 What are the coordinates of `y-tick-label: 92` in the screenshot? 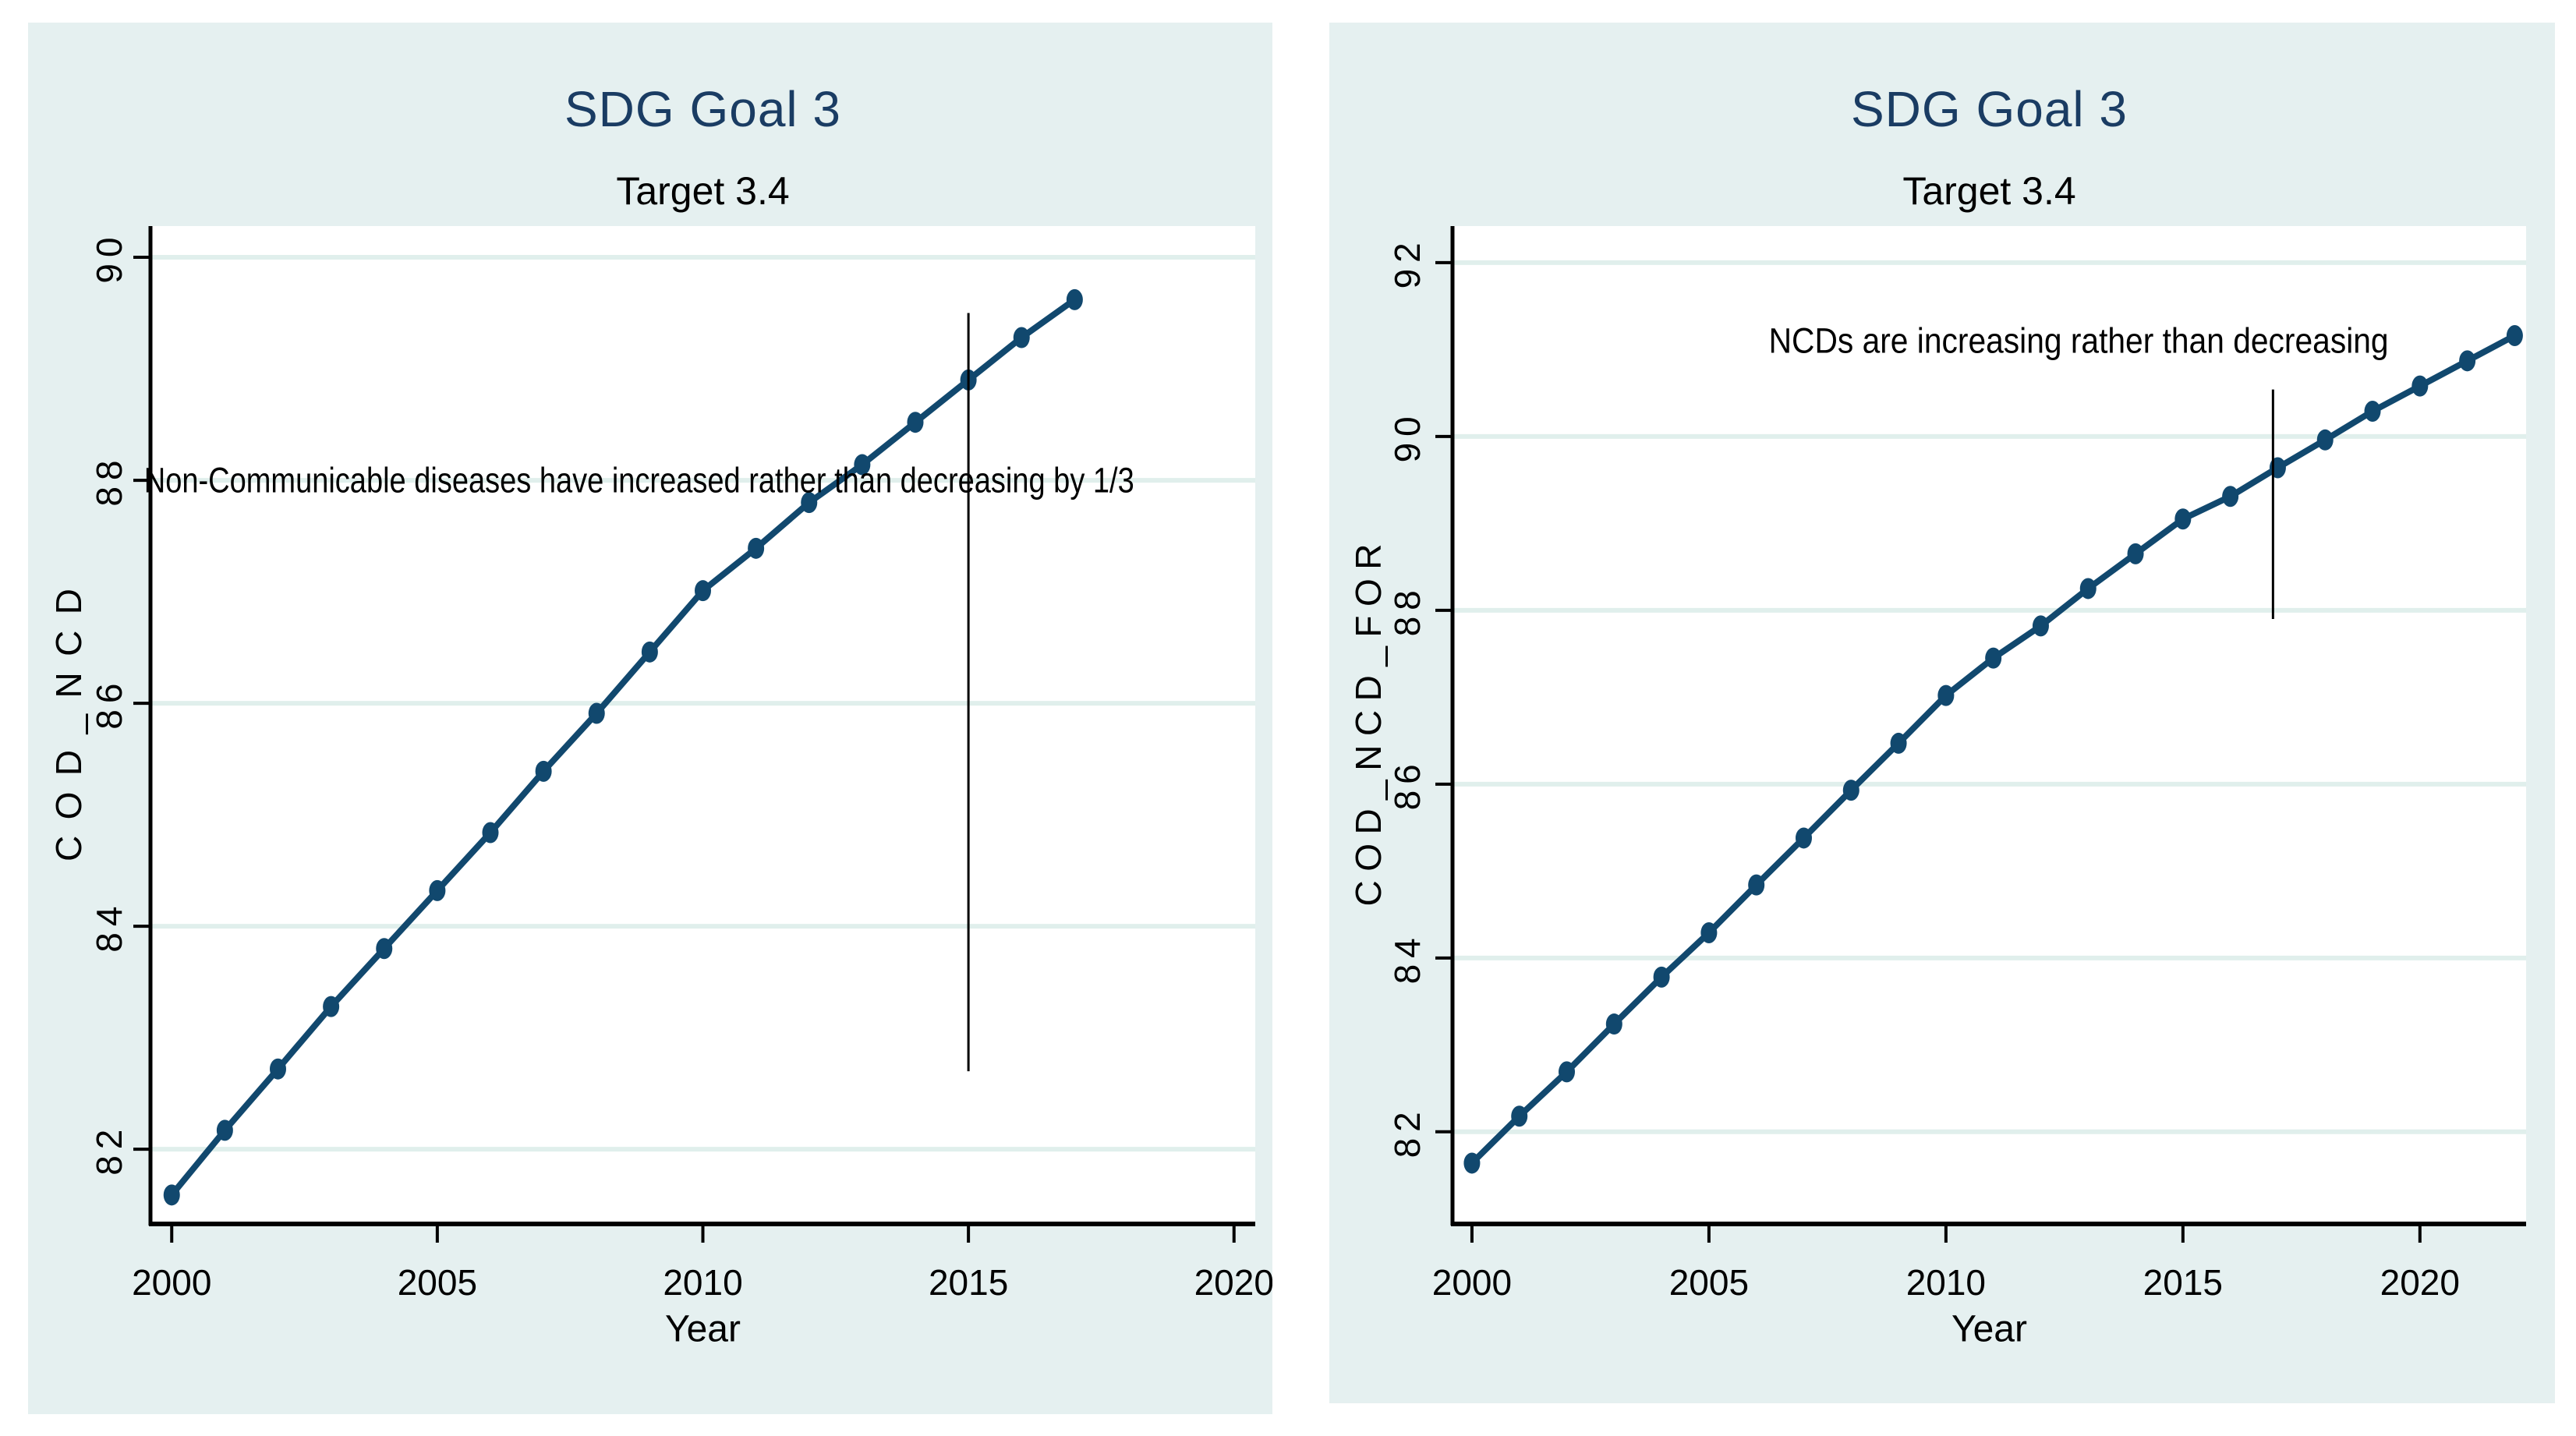 It's located at (1407, 262).